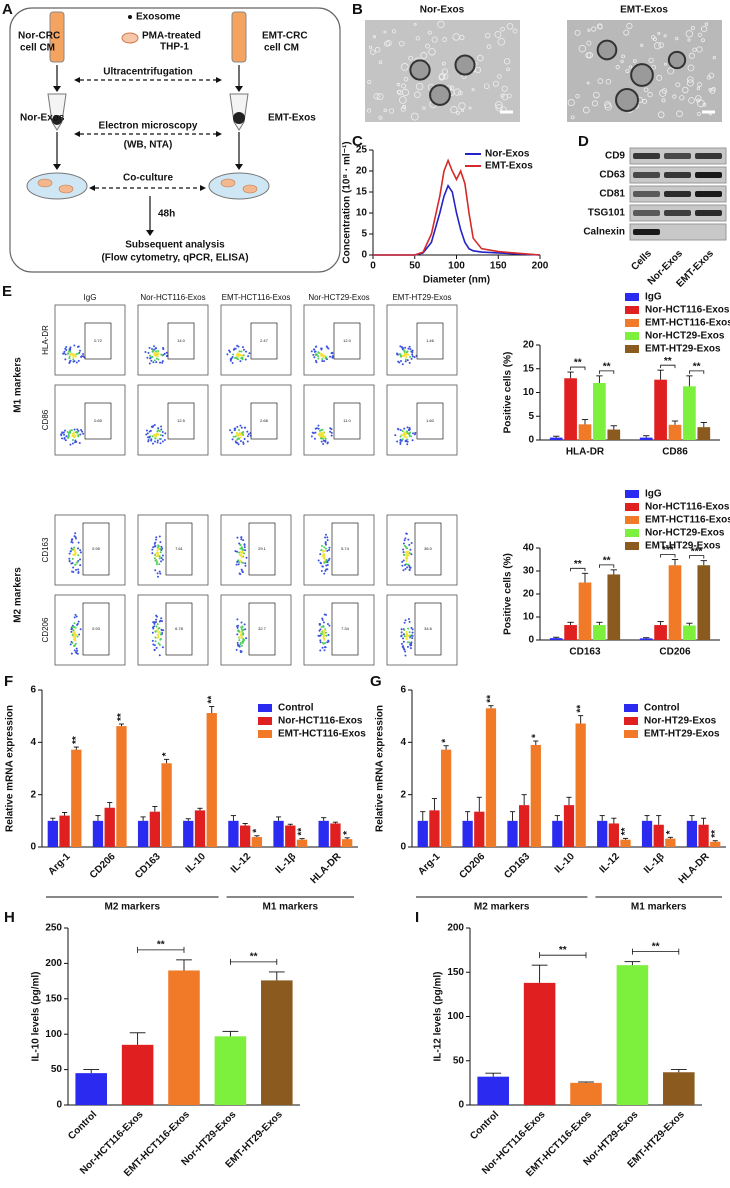 The width and height of the screenshot is (730, 1188). Describe the element at coordinates (685, 336) in the screenshot. I see `legend-label: Nor-HCT29-Exos` at that location.